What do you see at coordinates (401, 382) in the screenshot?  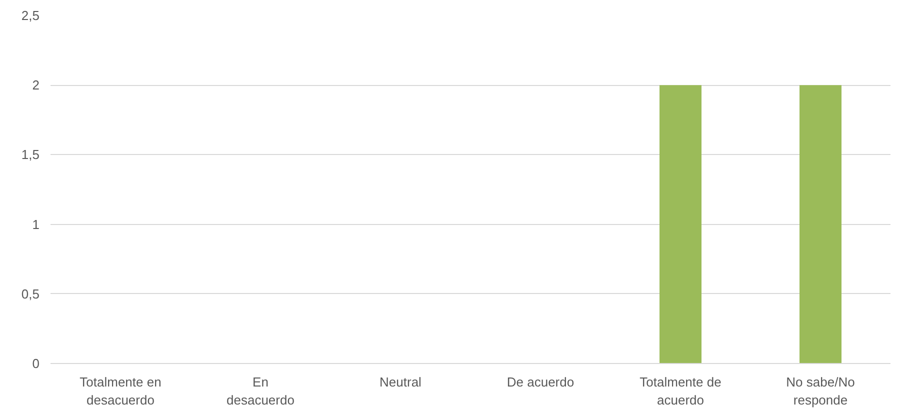 I see `x-tick-label: Neutral` at bounding box center [401, 382].